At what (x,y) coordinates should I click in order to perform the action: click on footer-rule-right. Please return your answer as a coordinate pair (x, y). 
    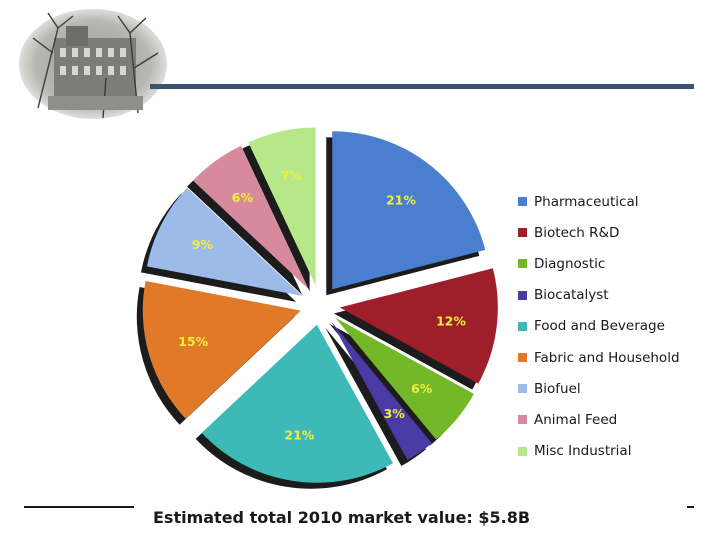
    Looking at the image, I should click on (690, 507).